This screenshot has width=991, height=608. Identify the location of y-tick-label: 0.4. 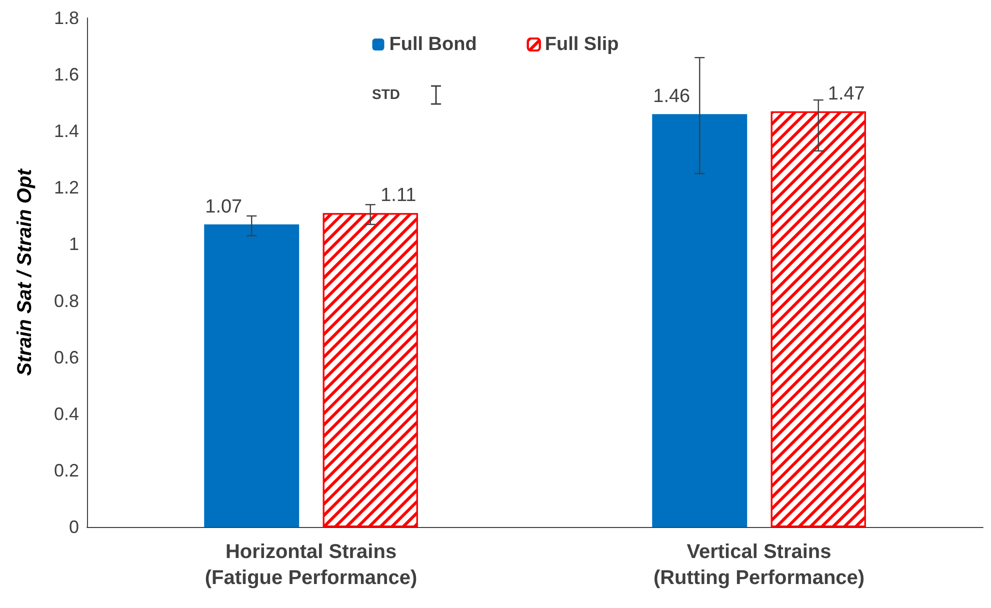
(66, 414).